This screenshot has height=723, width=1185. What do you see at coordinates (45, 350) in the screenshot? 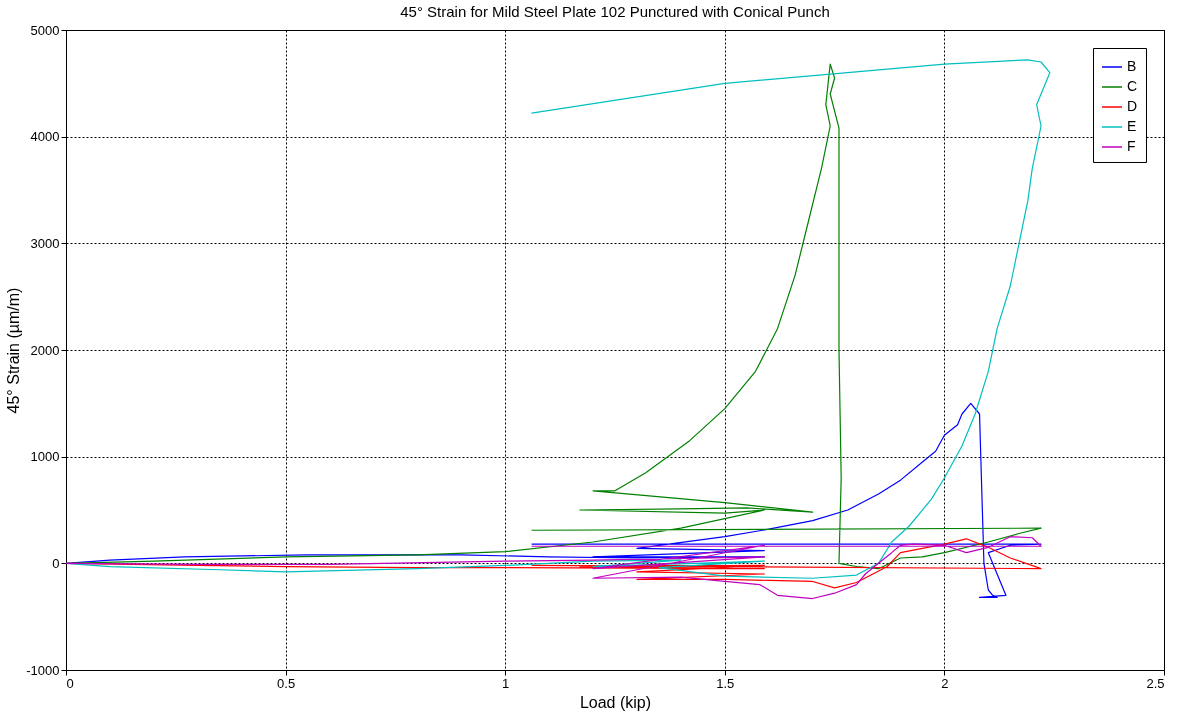
I see `y-tick-label: 2000` at bounding box center [45, 350].